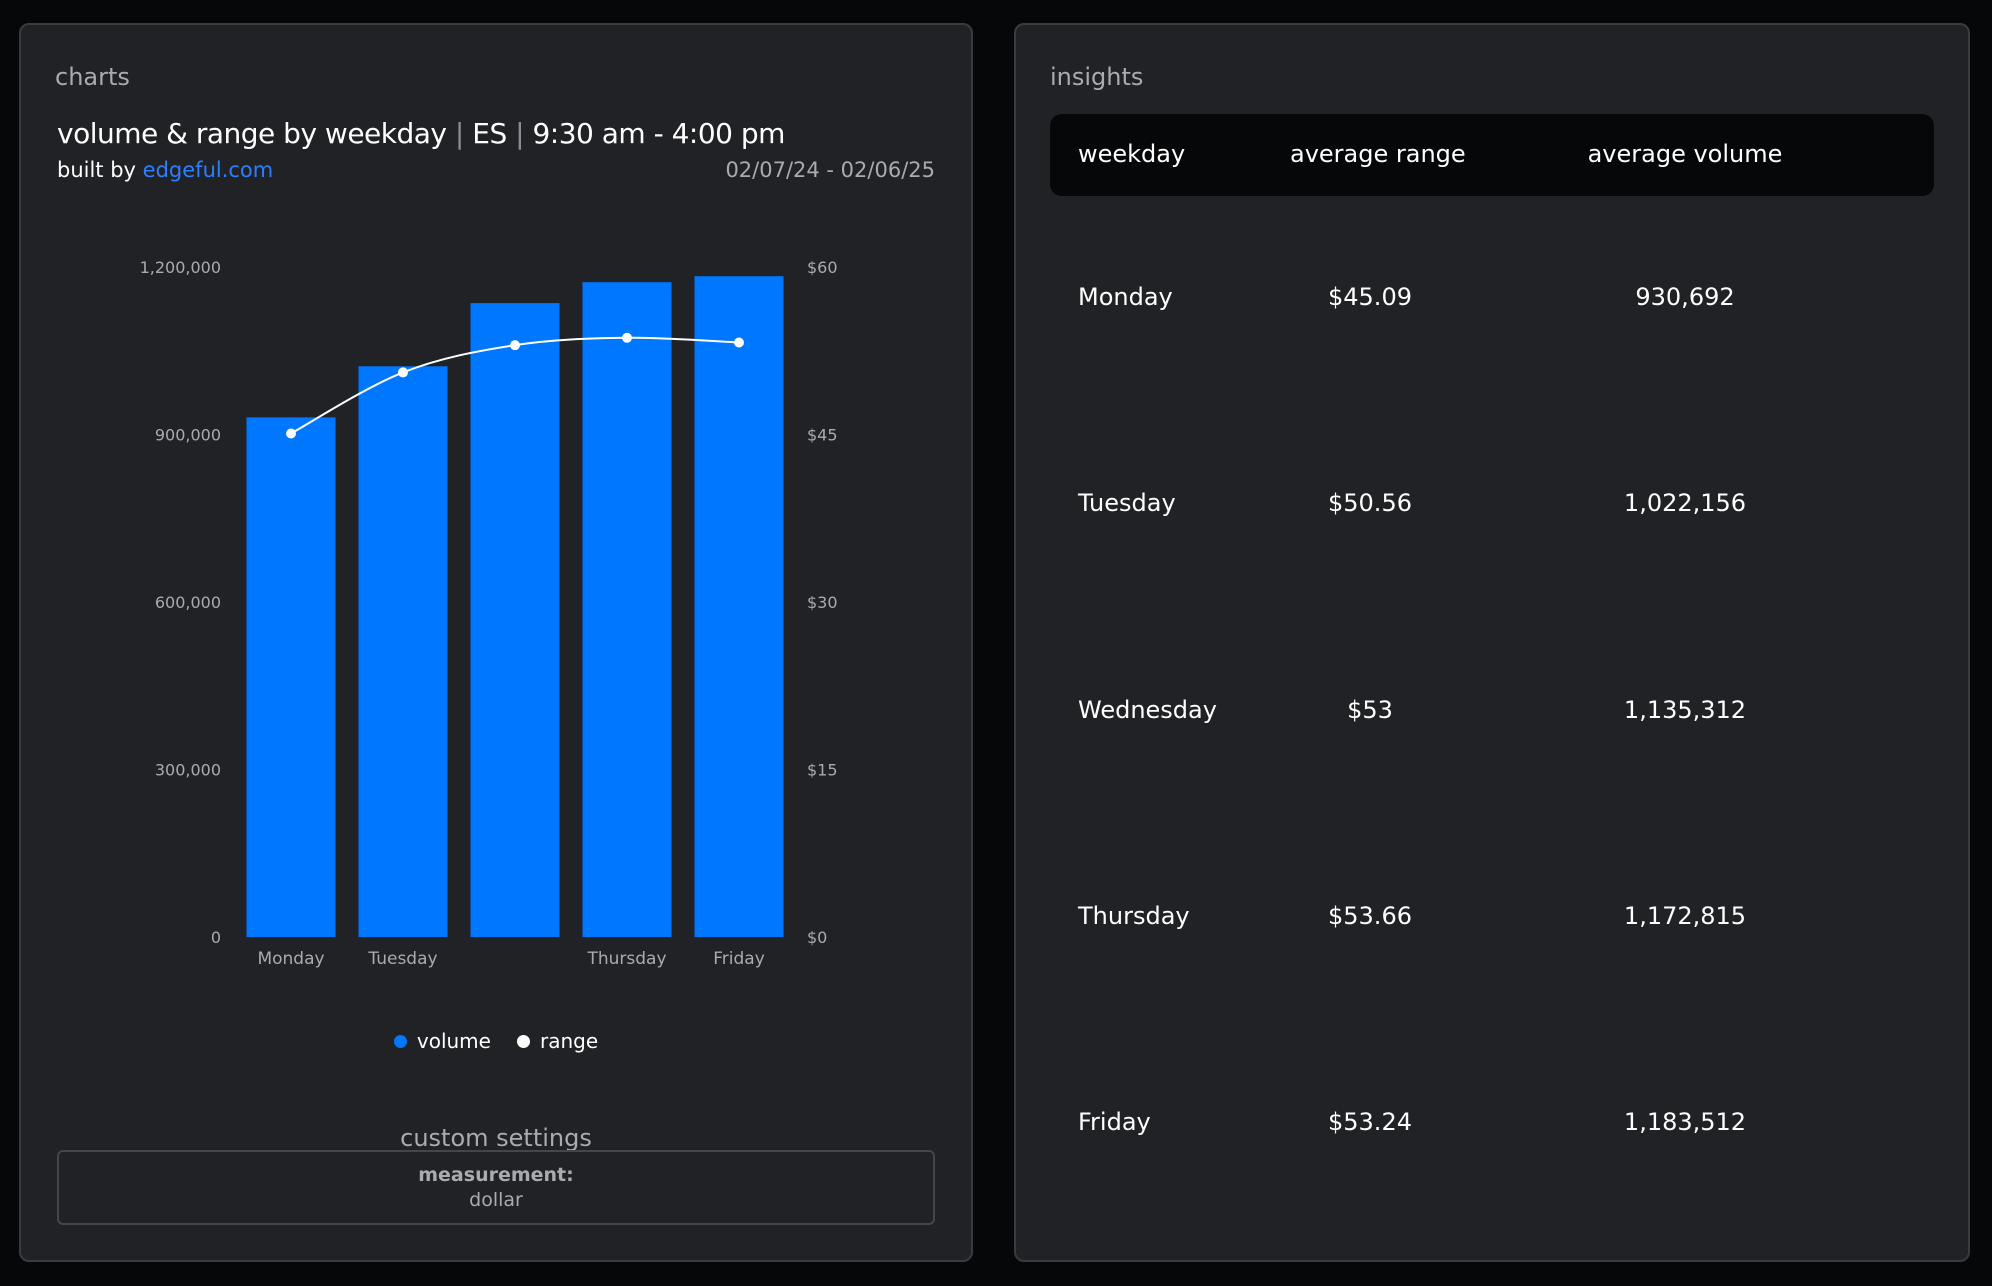 This screenshot has height=1286, width=1992. What do you see at coordinates (496, 1187) in the screenshot?
I see `measurement-setting: measurement: dollar` at bounding box center [496, 1187].